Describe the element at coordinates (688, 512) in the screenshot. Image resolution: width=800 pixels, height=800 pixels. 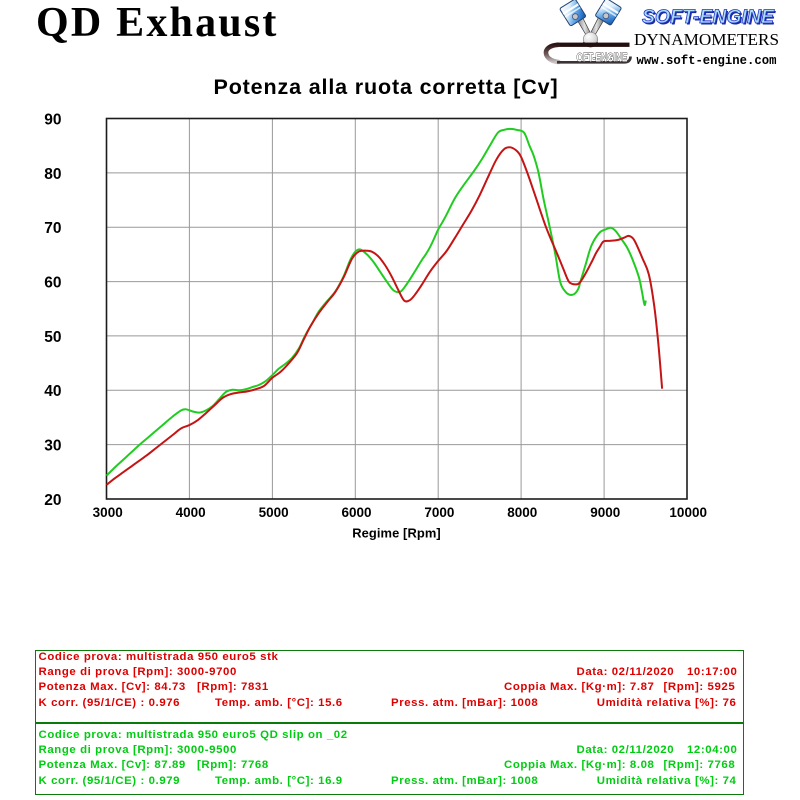
I see `svg-text: 10000` at that location.